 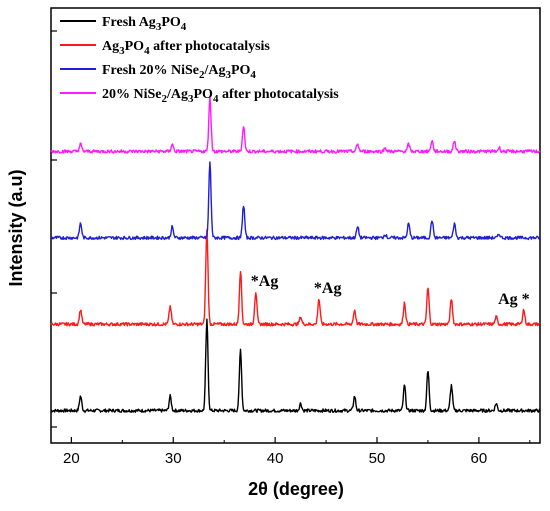 What do you see at coordinates (296, 489) in the screenshot?
I see `x-axis-title: 2θ (degree)` at bounding box center [296, 489].